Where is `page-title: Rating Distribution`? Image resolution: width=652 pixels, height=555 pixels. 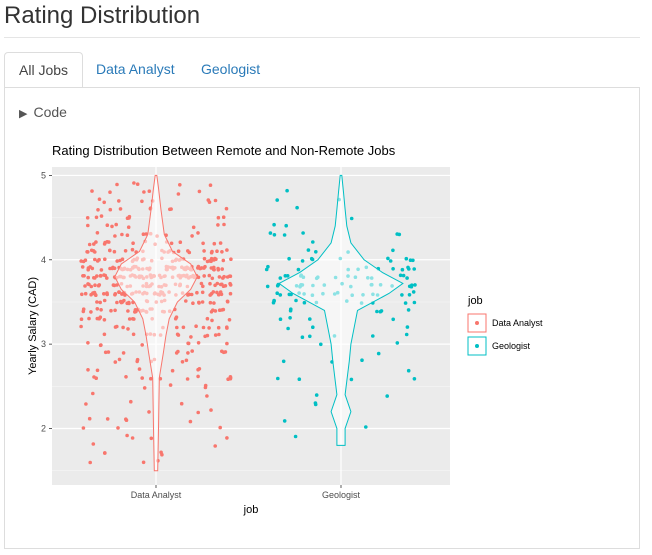 page-title: Rating Distribution is located at coordinates (102, 15).